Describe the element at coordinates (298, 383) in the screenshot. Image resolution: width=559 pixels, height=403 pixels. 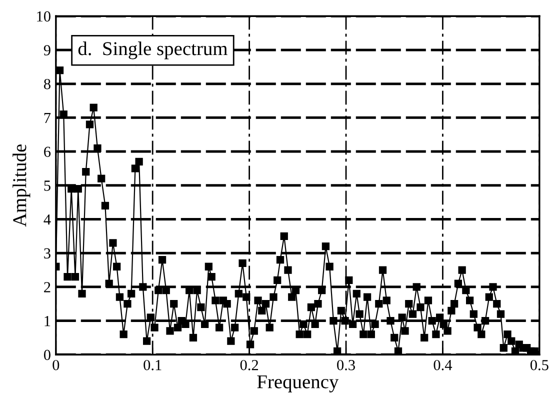
I see `x-axis-title: Frequency` at that location.